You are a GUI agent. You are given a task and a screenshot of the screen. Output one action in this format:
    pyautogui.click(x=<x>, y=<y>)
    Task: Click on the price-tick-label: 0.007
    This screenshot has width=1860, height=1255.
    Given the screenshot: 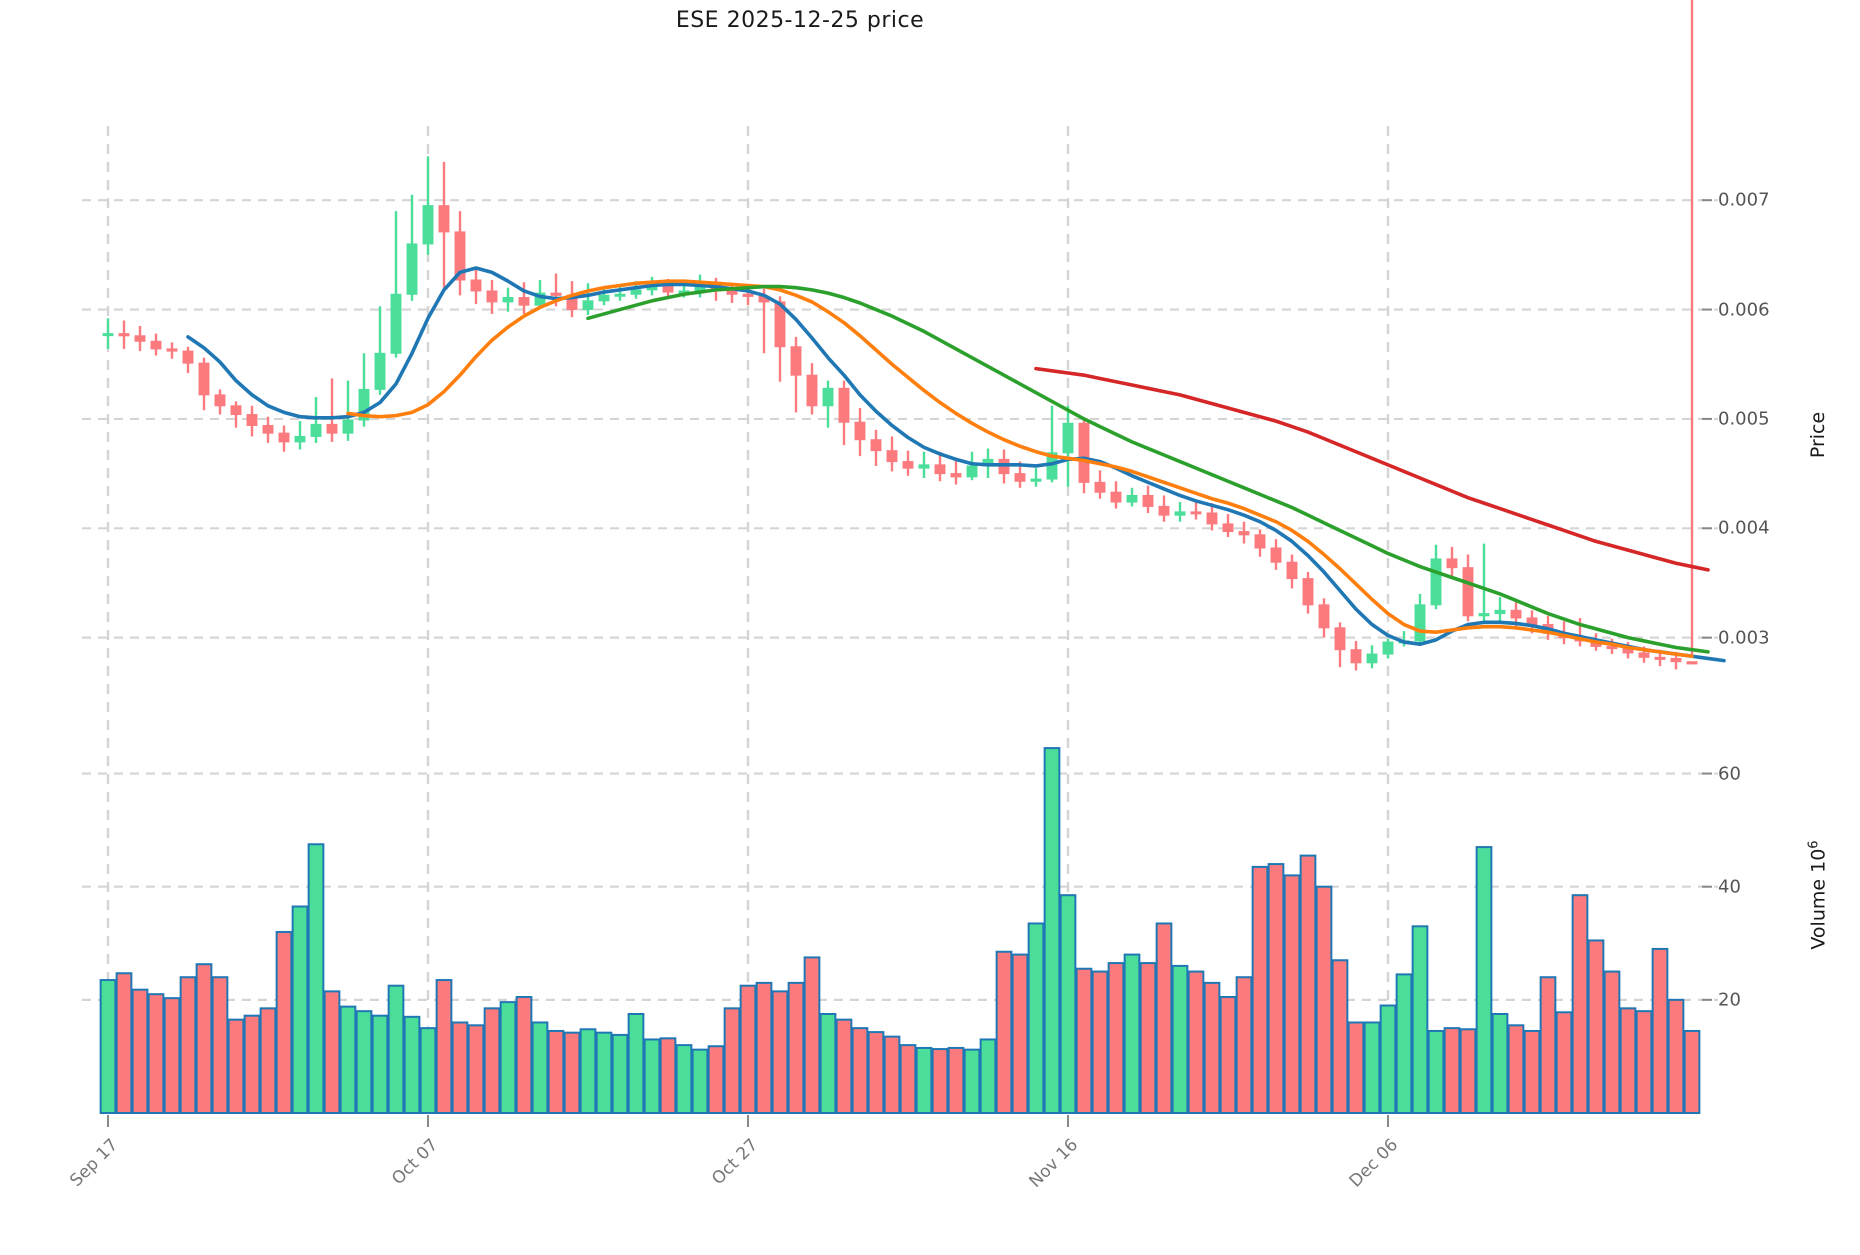 What is the action you would take?
    pyautogui.click(x=1744, y=200)
    